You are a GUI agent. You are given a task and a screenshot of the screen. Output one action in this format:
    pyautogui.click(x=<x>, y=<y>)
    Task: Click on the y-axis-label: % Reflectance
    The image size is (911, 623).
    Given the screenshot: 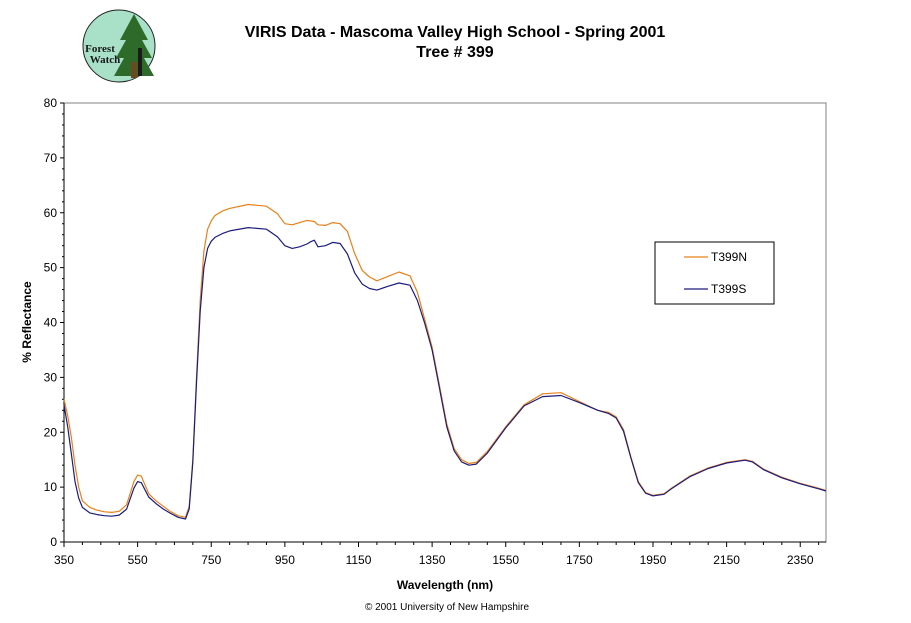 What is the action you would take?
    pyautogui.click(x=27, y=322)
    